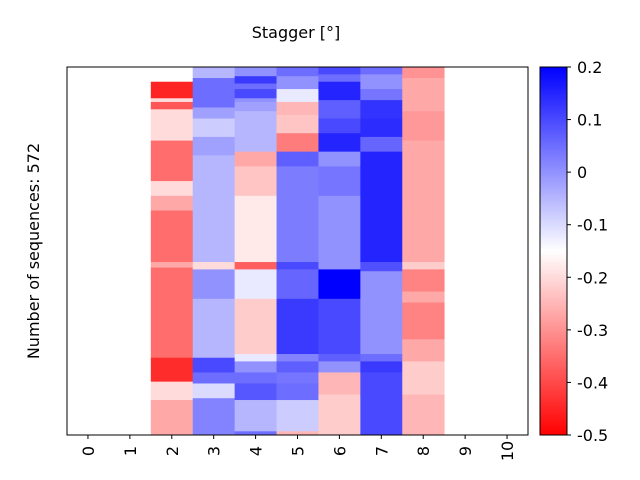 The width and height of the screenshot is (640, 480). What do you see at coordinates (553, 251) in the screenshot?
I see `colorbar-frame` at bounding box center [553, 251].